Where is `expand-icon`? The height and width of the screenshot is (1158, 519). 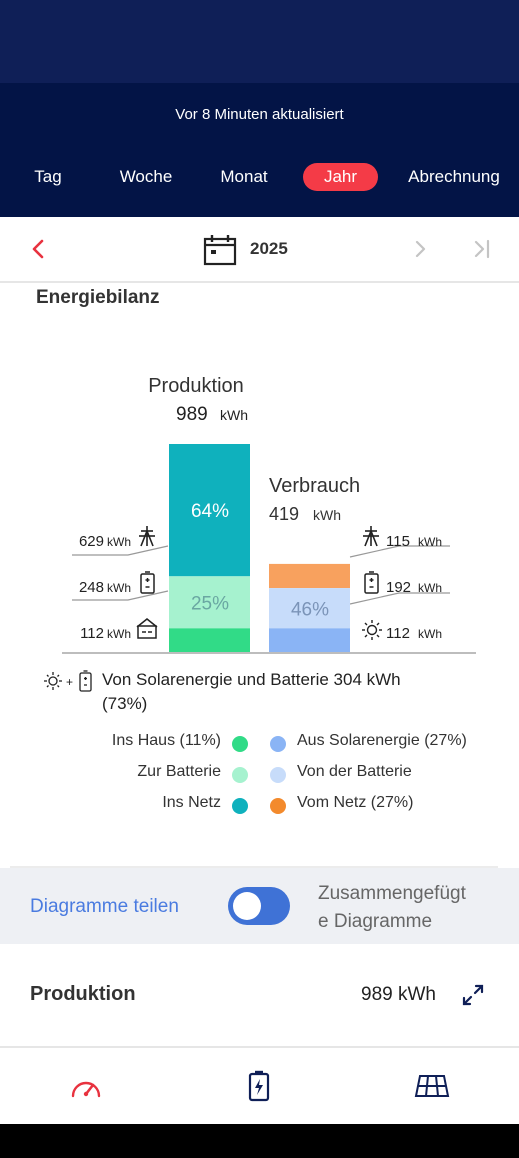
expand-icon is located at coordinates (473, 995).